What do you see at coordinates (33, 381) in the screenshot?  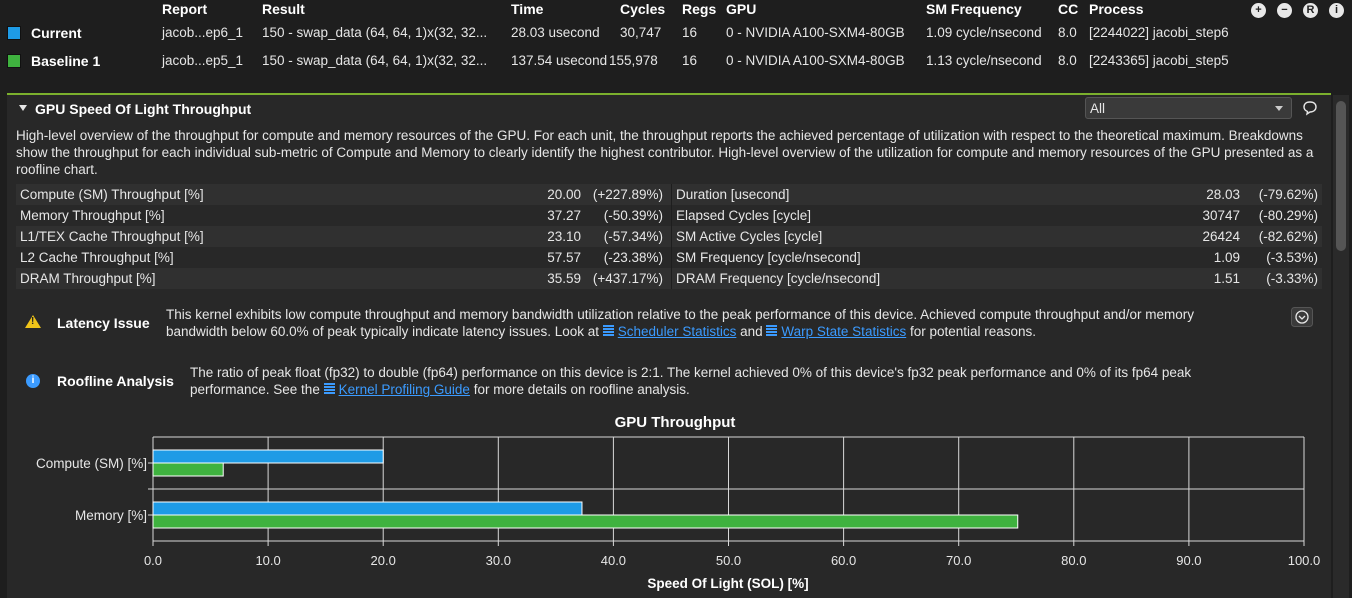 I see `info-circle-icon: i` at bounding box center [33, 381].